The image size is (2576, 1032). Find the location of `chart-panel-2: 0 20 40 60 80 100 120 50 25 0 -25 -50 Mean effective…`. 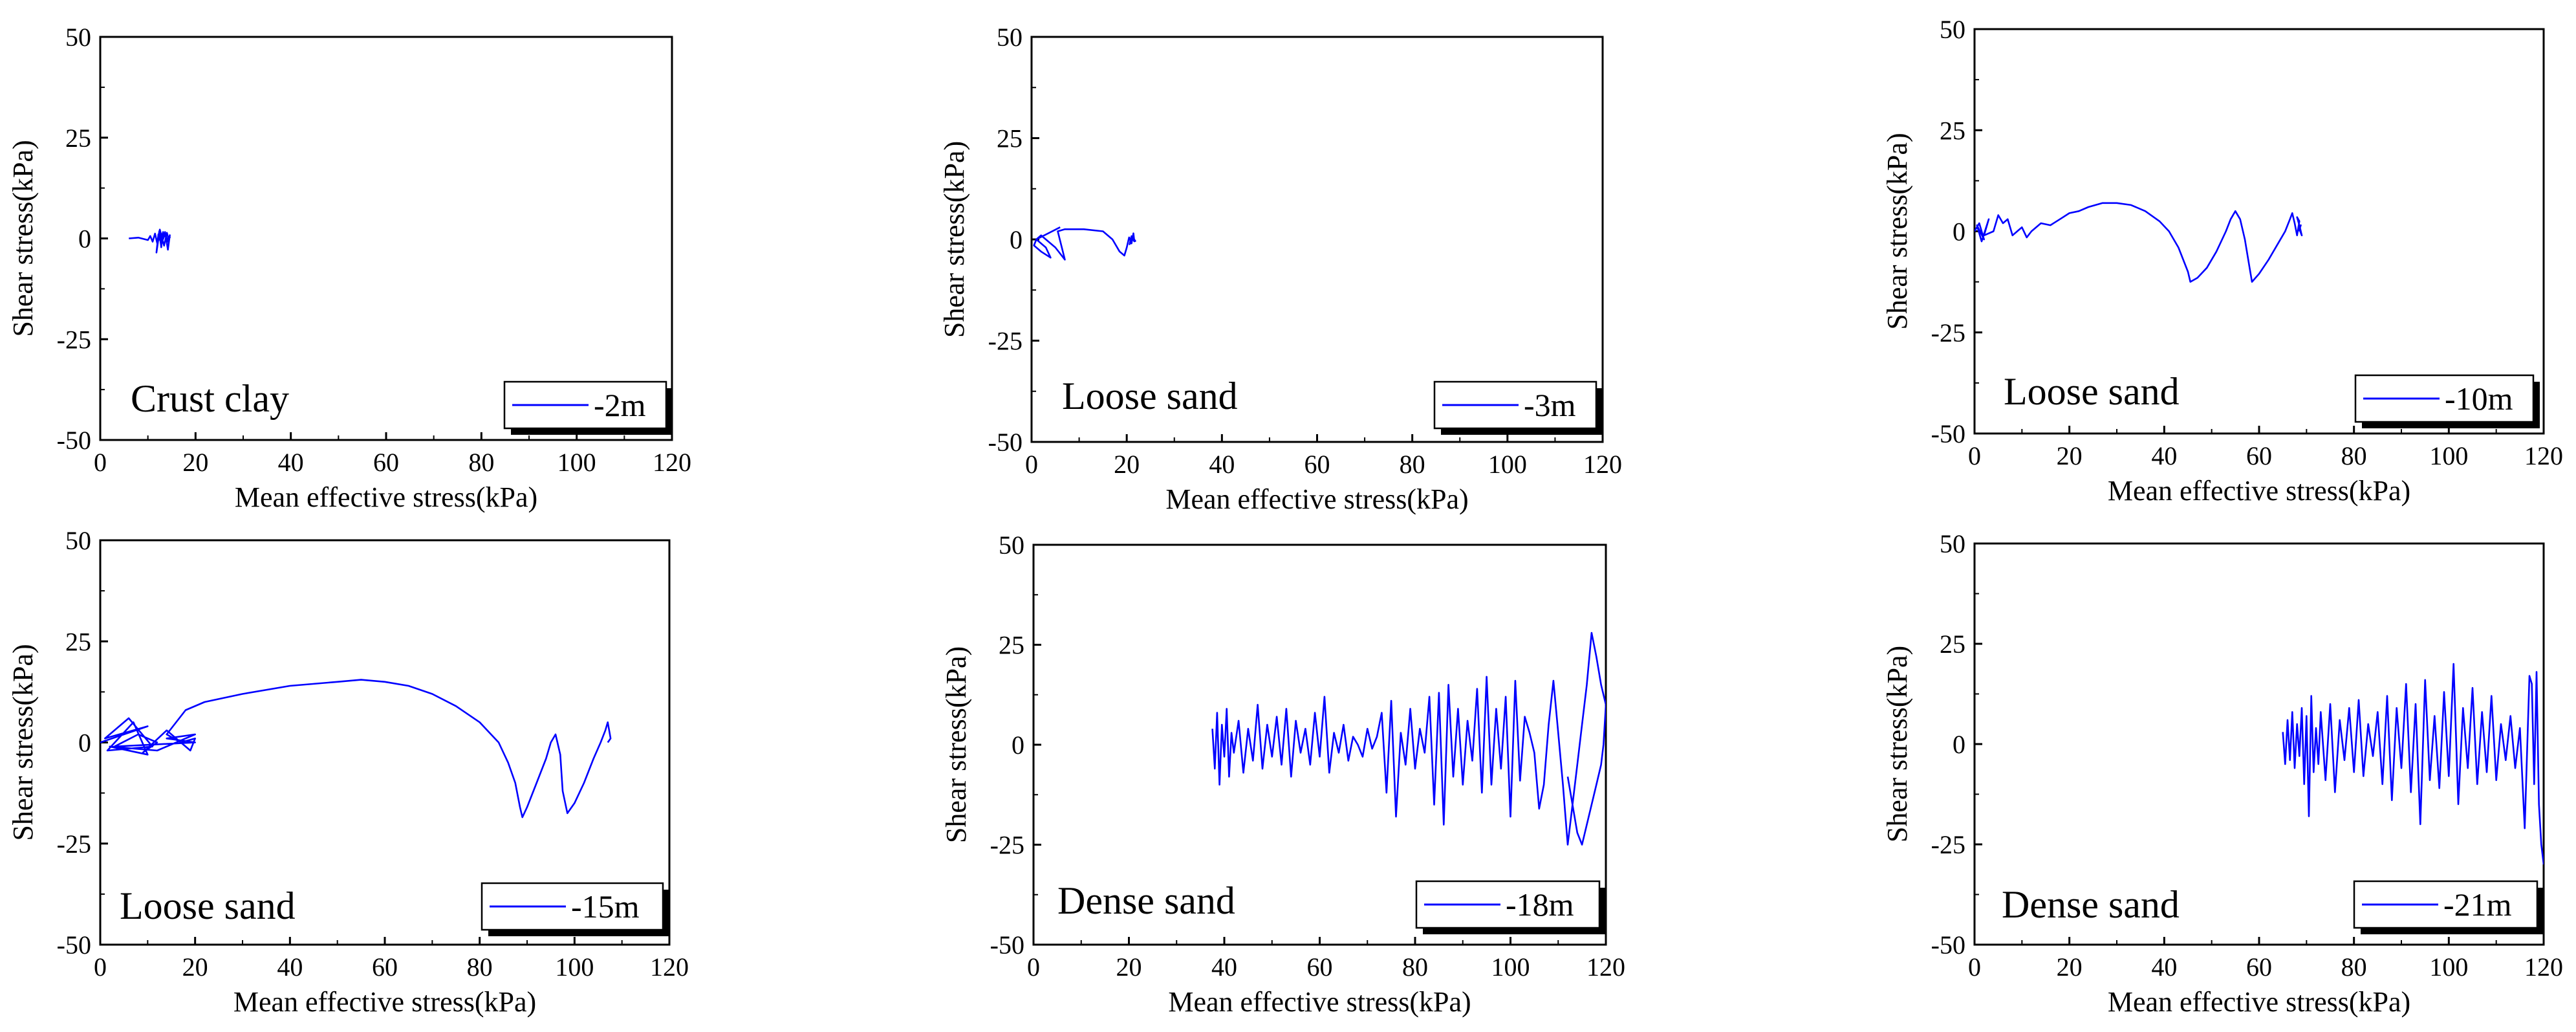

chart-panel-2: 0 20 40 60 80 100 120 50 25 0 -25 -50 Mean effective… is located at coordinates (1280, 269).